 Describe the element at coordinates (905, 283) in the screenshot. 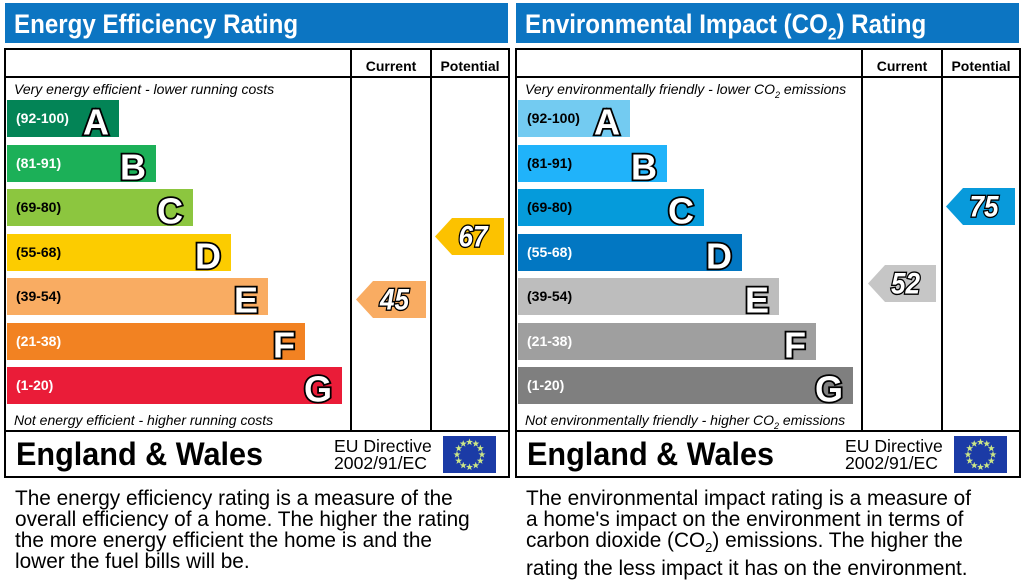

I see `svg-text: 52` at that location.